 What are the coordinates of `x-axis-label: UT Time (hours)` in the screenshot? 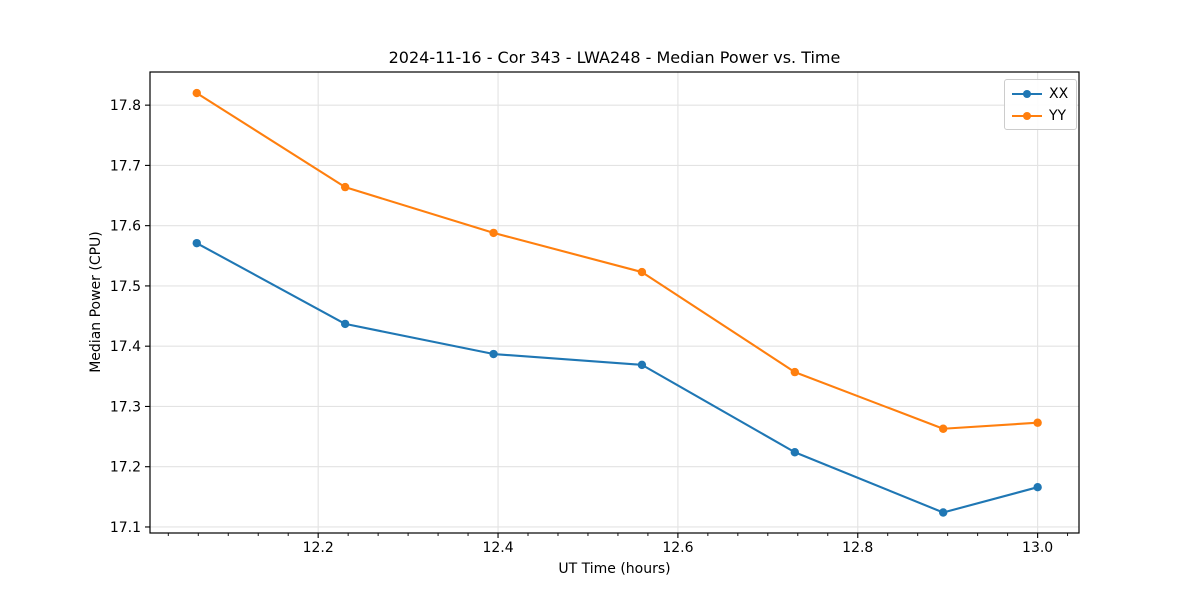 It's located at (614, 569).